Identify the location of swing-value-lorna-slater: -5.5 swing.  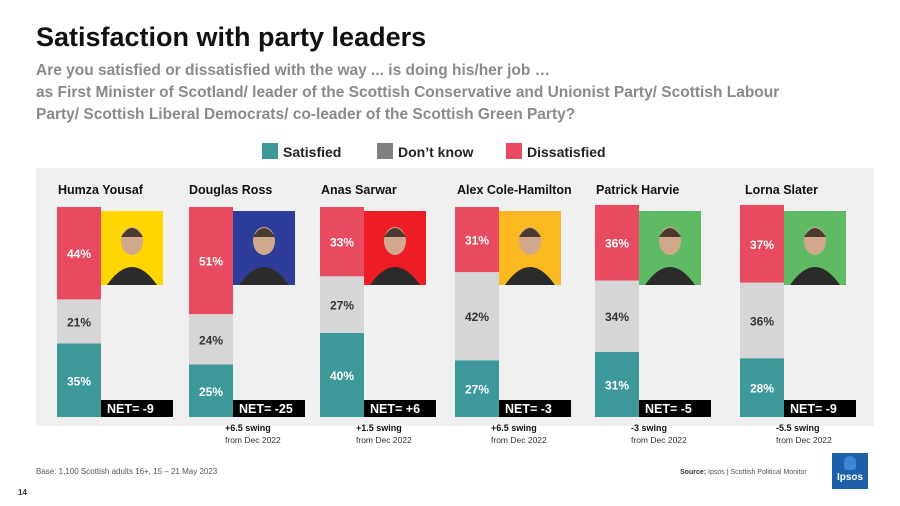
(798, 428).